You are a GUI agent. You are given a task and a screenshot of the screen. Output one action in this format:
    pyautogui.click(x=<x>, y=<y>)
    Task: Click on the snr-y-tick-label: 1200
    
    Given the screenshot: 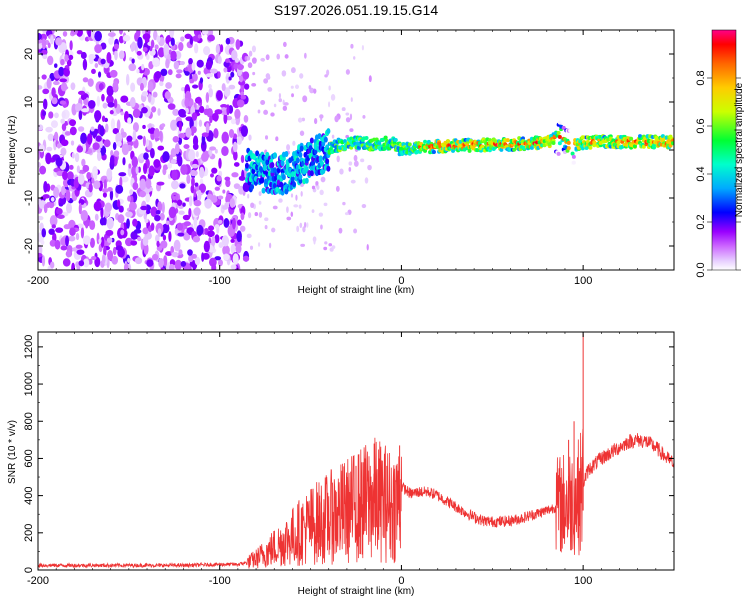 What is the action you would take?
    pyautogui.click(x=29, y=347)
    